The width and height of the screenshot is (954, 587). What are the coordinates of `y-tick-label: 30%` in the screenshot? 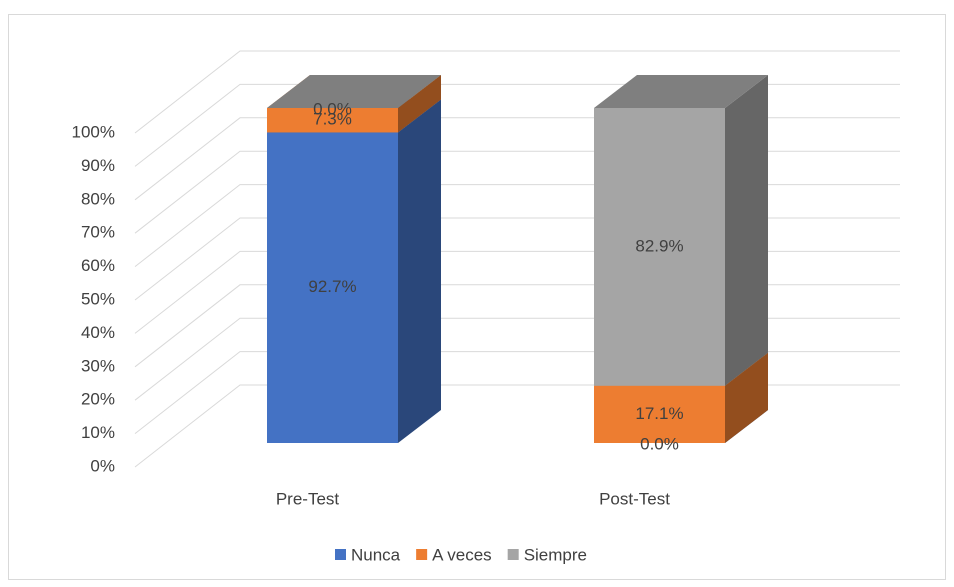 It's located at (98, 365).